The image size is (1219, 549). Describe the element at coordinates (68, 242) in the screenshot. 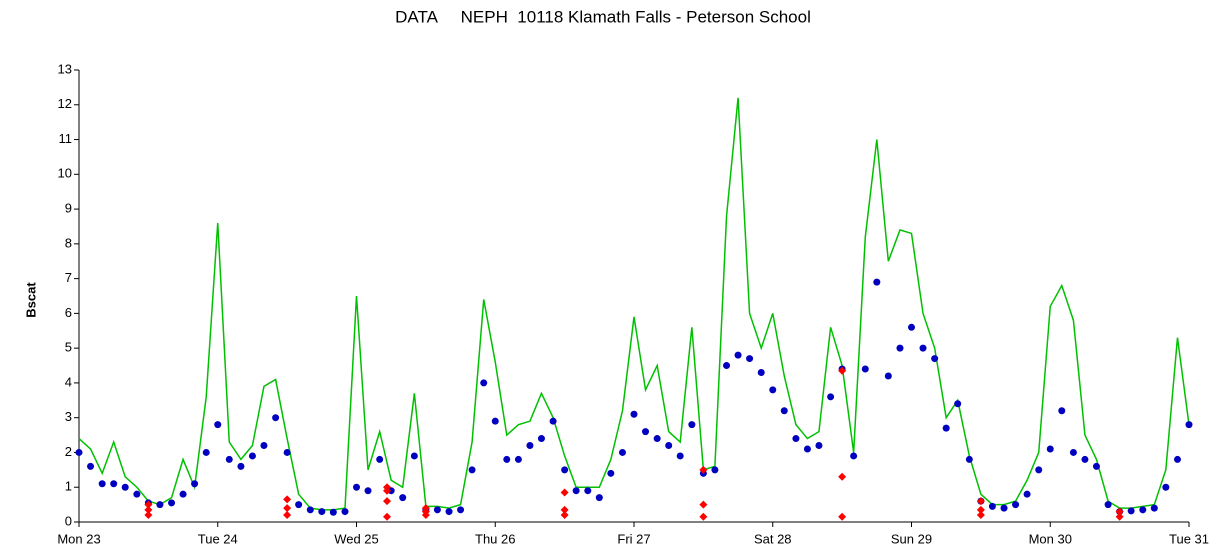

I see `y-tick-label: 8` at that location.